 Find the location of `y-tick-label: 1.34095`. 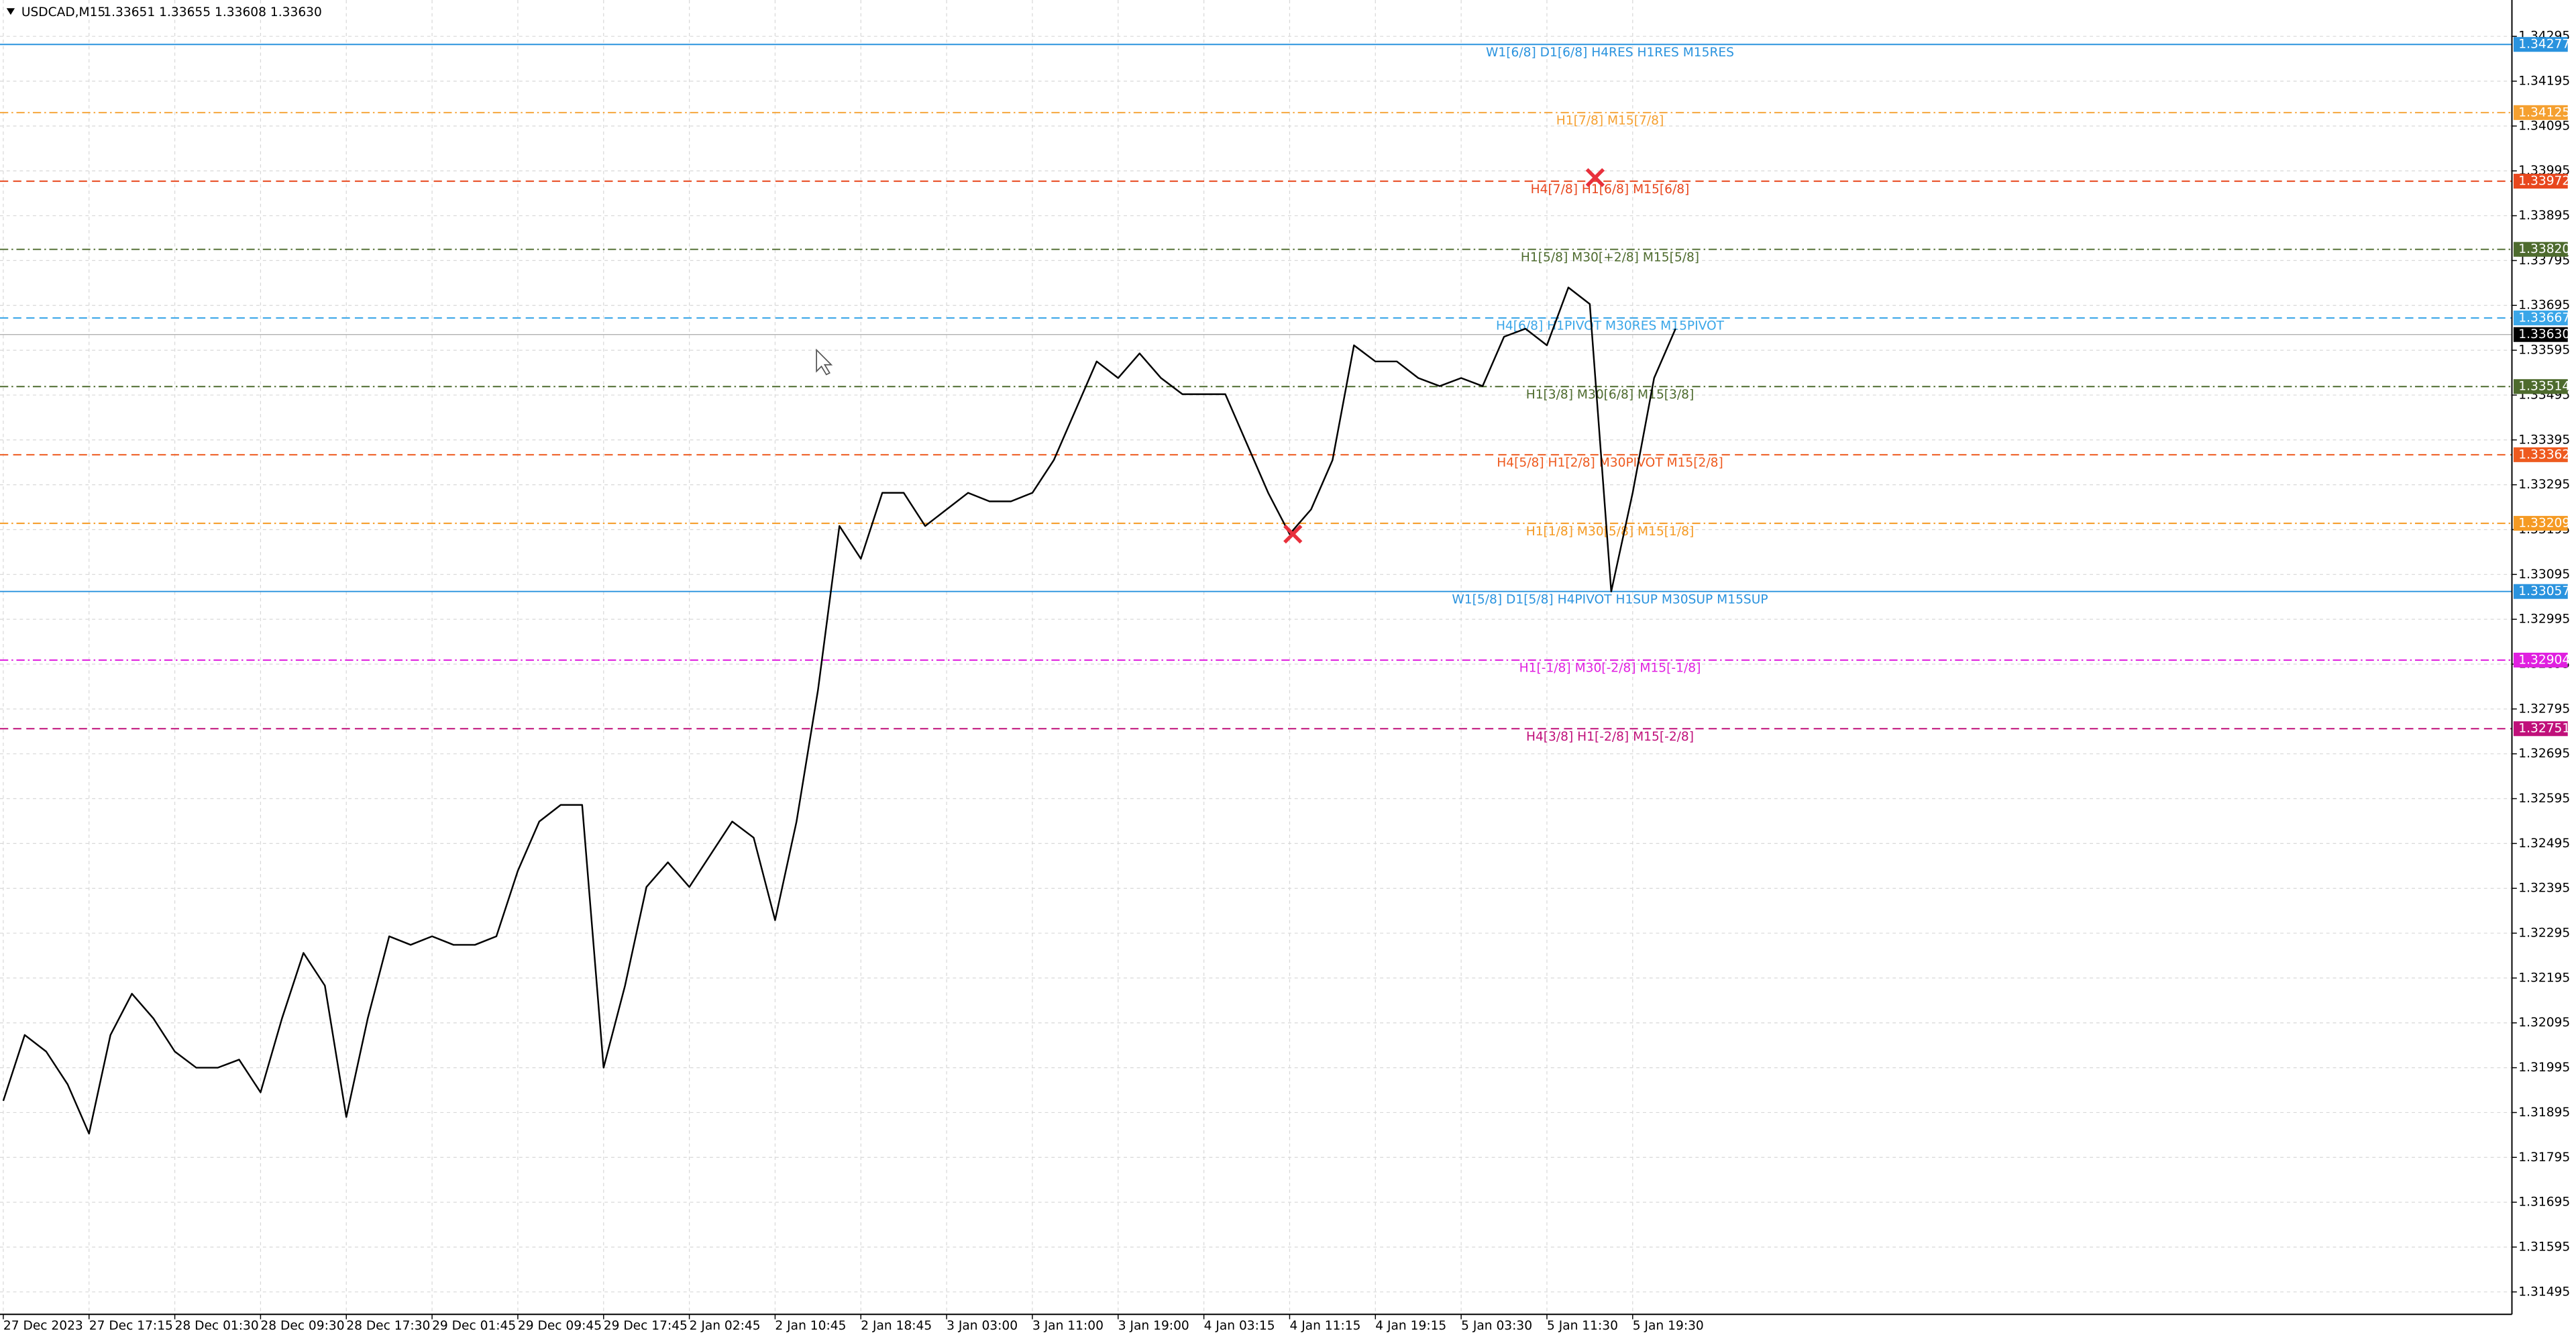

y-tick-label: 1.34095 is located at coordinates (2544, 126).